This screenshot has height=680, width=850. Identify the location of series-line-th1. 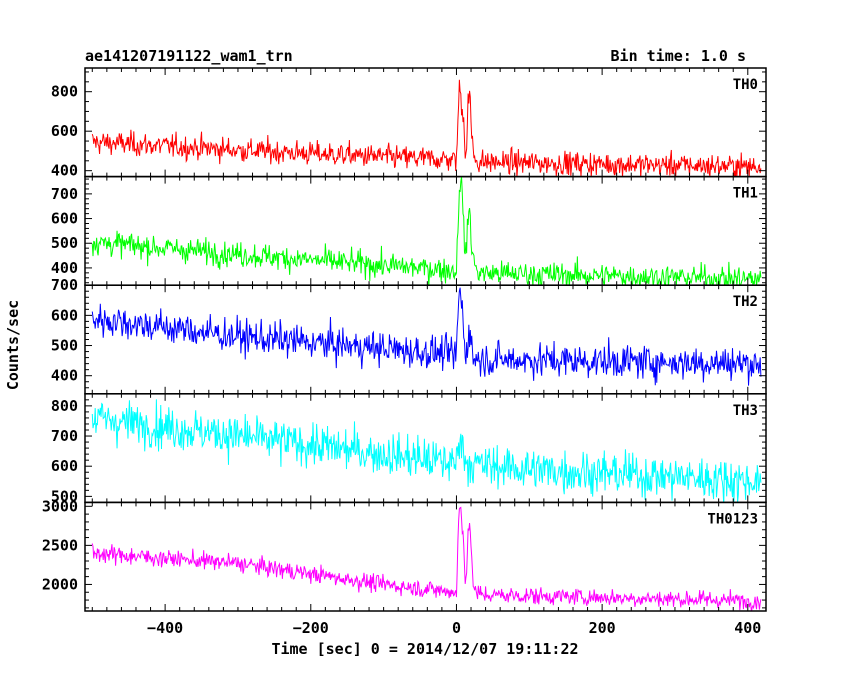
(426, 231).